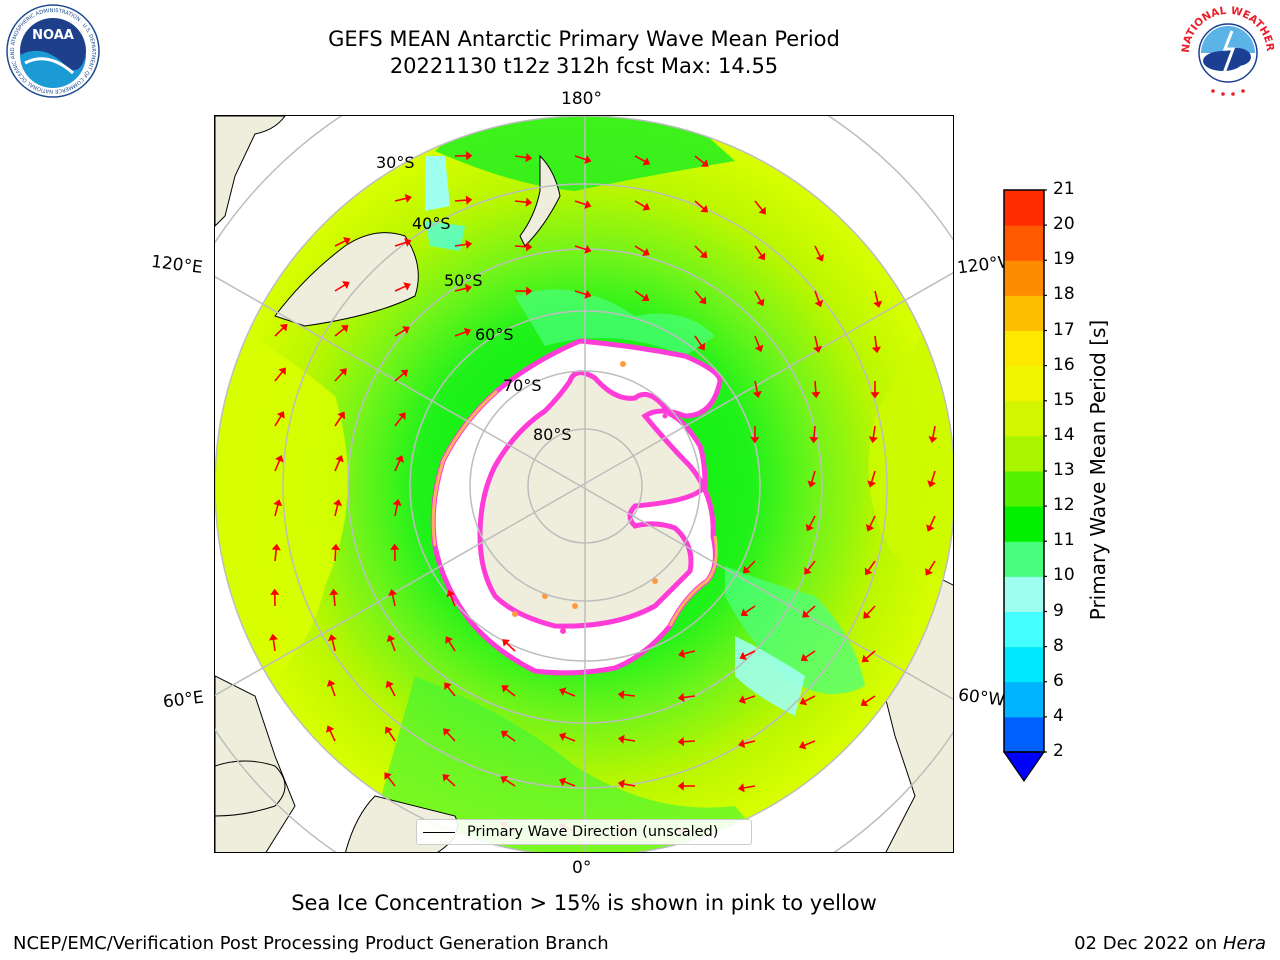 This screenshot has width=1280, height=960. I want to click on lat-label-60s: 60°S, so click(494, 334).